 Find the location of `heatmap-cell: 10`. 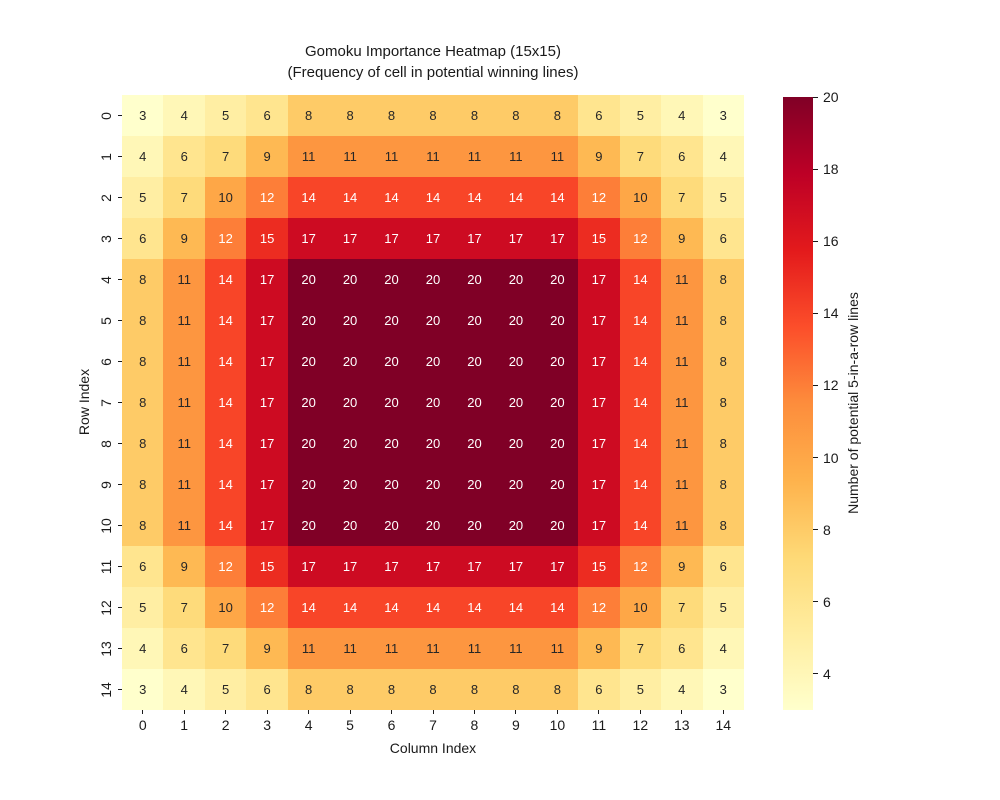

heatmap-cell: 10 is located at coordinates (640, 607).